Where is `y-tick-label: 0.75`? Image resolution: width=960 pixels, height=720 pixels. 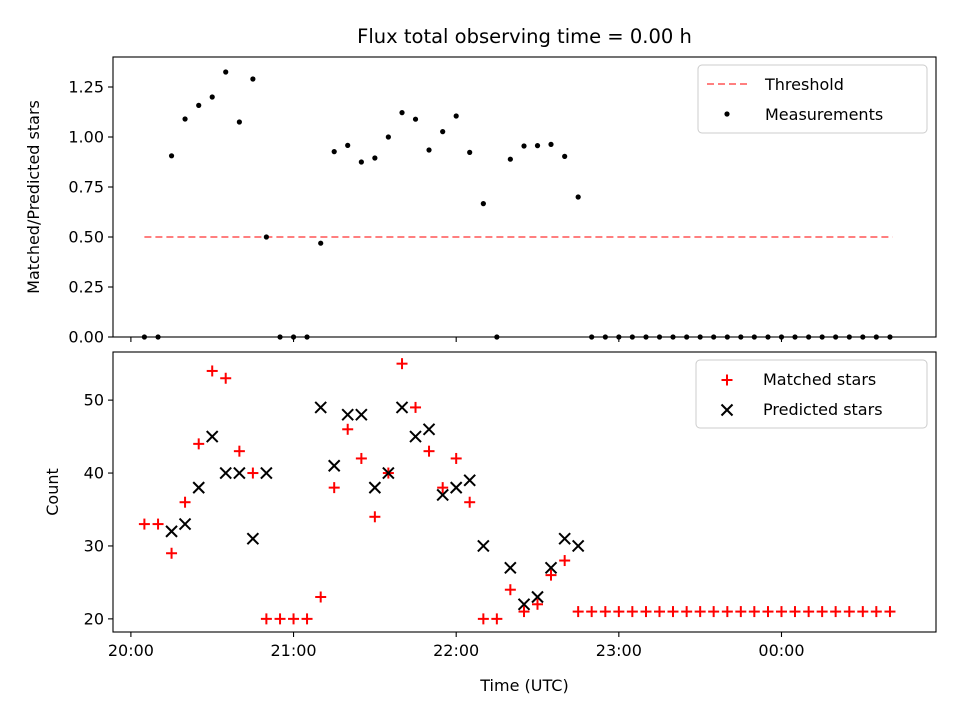 y-tick-label: 0.75 is located at coordinates (86, 187).